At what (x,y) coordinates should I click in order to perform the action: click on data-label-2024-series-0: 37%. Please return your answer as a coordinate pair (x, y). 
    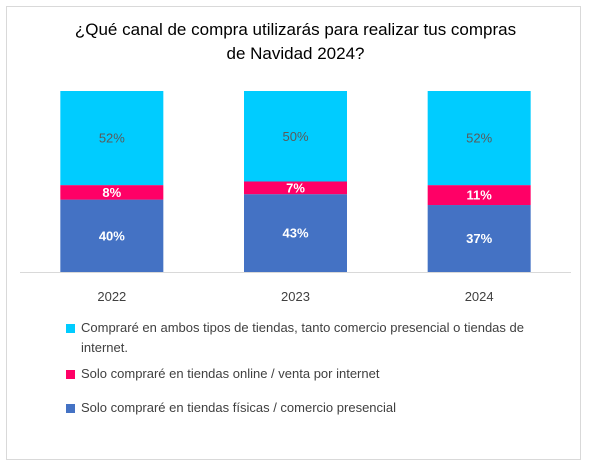
    Looking at the image, I should click on (479, 238).